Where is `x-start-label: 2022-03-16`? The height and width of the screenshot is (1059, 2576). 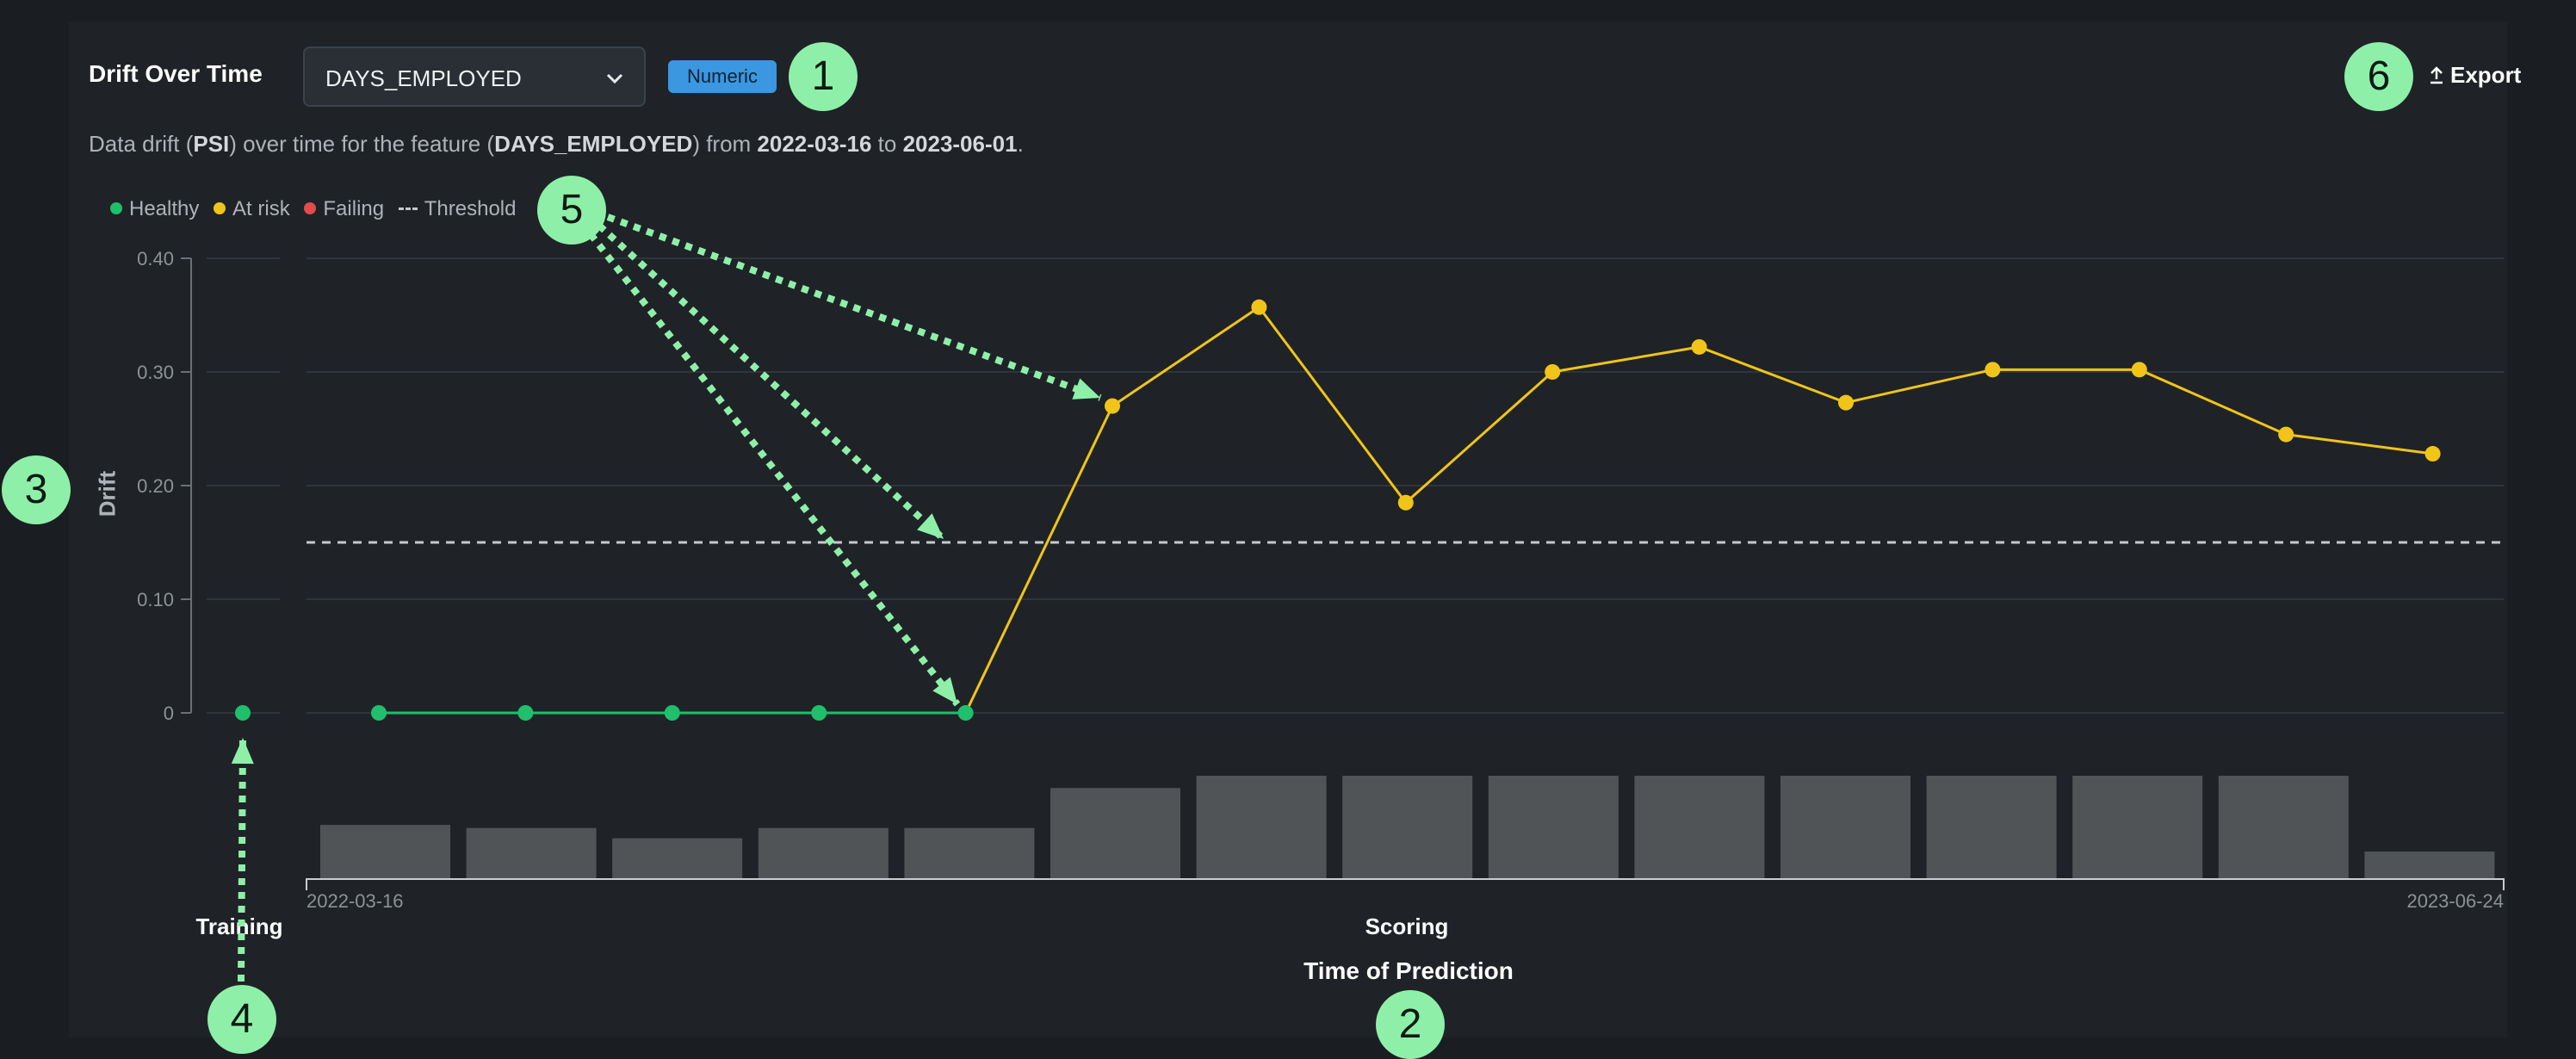 x-start-label: 2022-03-16 is located at coordinates (355, 901).